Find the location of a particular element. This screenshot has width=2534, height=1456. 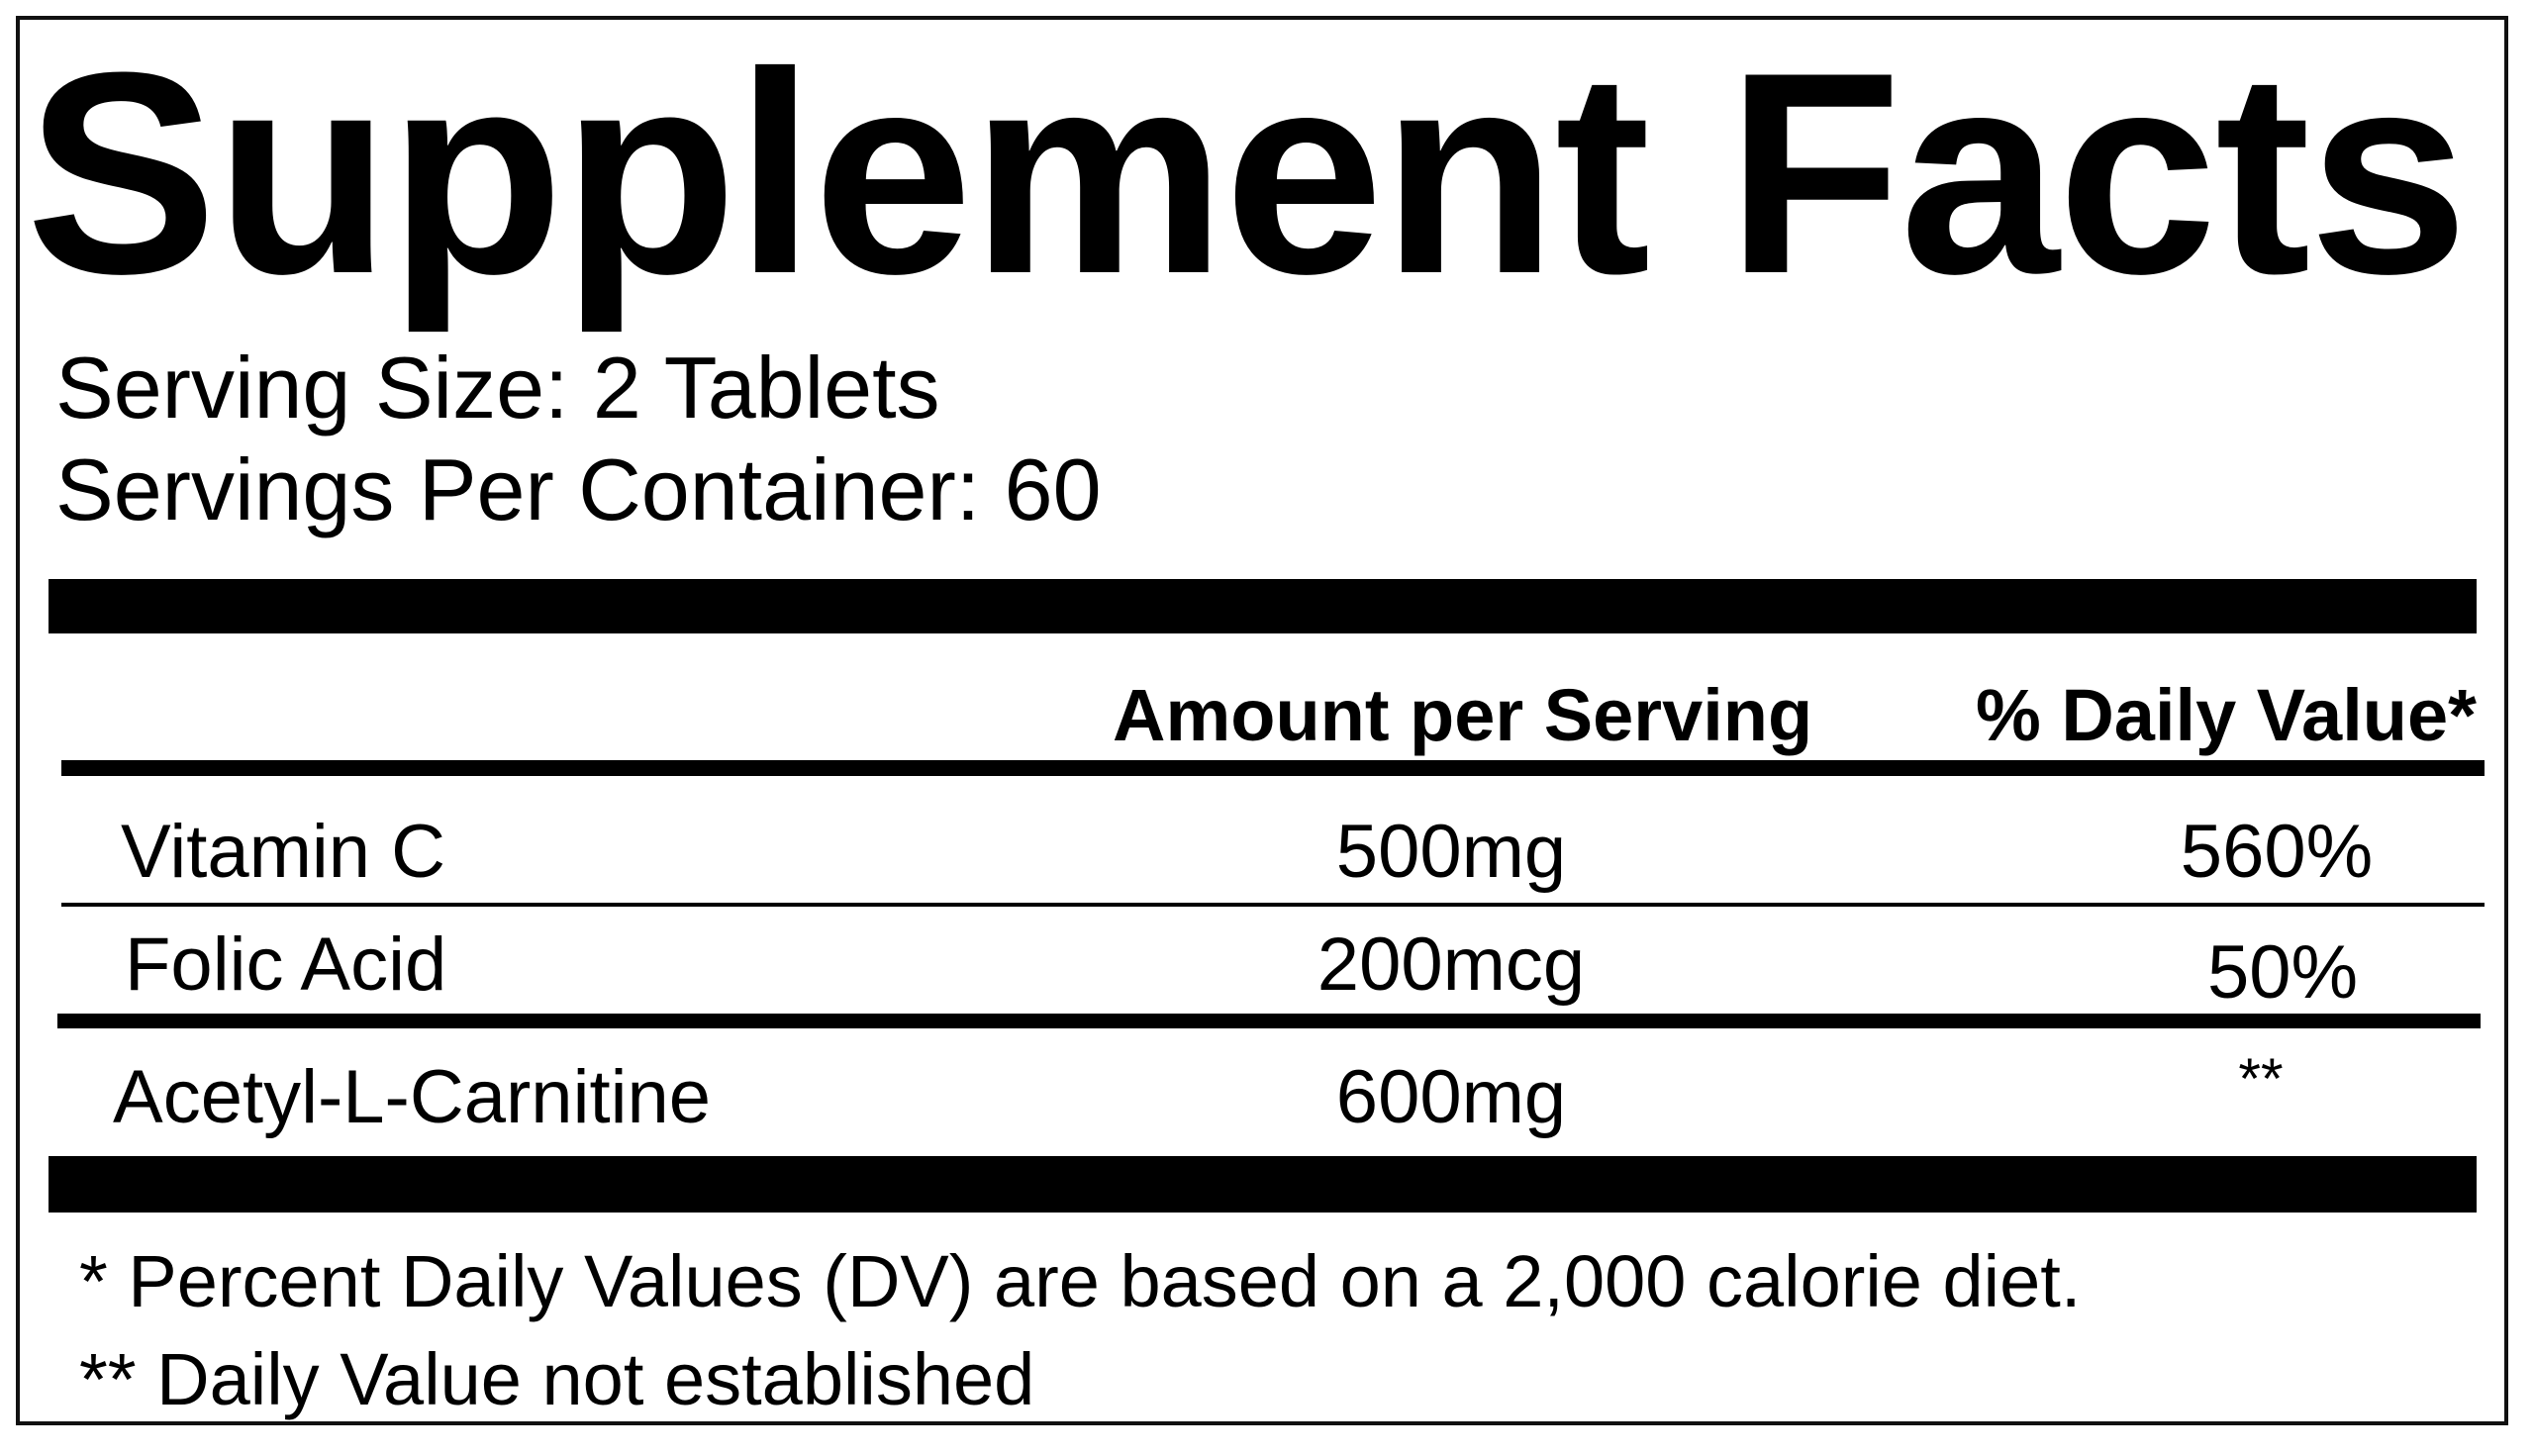

row-dv: ** is located at coordinates (2261, 1079).